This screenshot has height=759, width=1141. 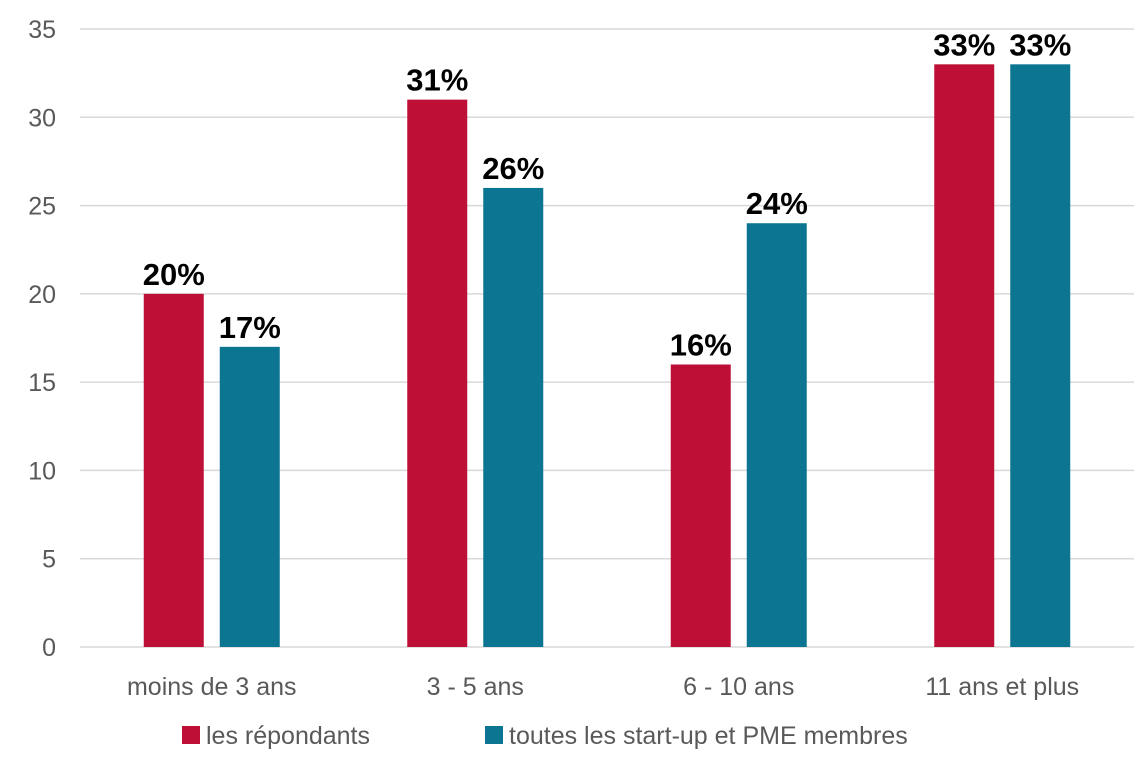 I want to click on x-category-label: 11 ans et plus, so click(x=1002, y=687).